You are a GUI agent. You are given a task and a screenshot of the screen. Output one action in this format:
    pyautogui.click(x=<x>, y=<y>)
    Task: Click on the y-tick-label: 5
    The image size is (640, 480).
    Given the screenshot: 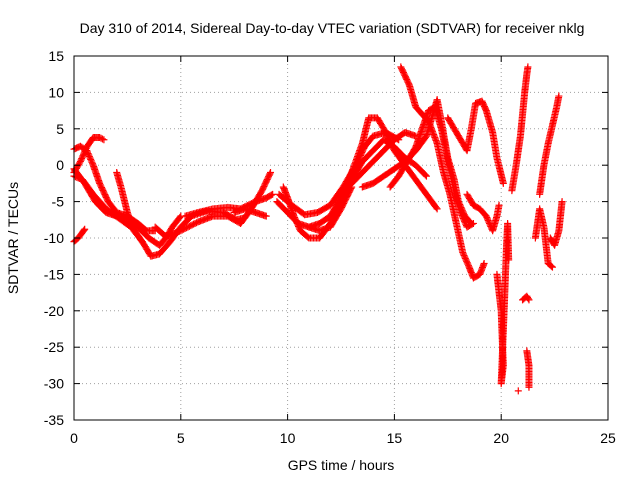 What is the action you would take?
    pyautogui.click(x=60, y=129)
    